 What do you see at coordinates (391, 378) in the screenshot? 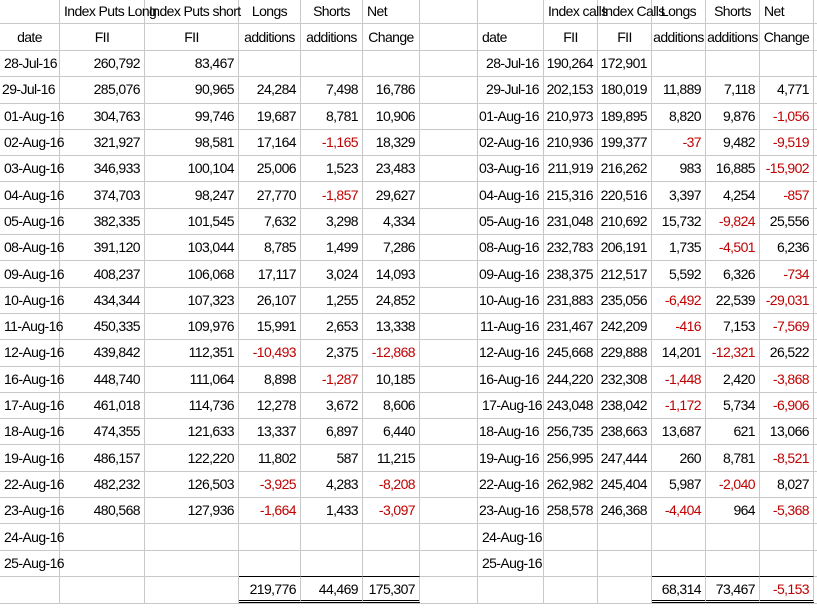
I see `net-change-cell: 10,185` at bounding box center [391, 378].